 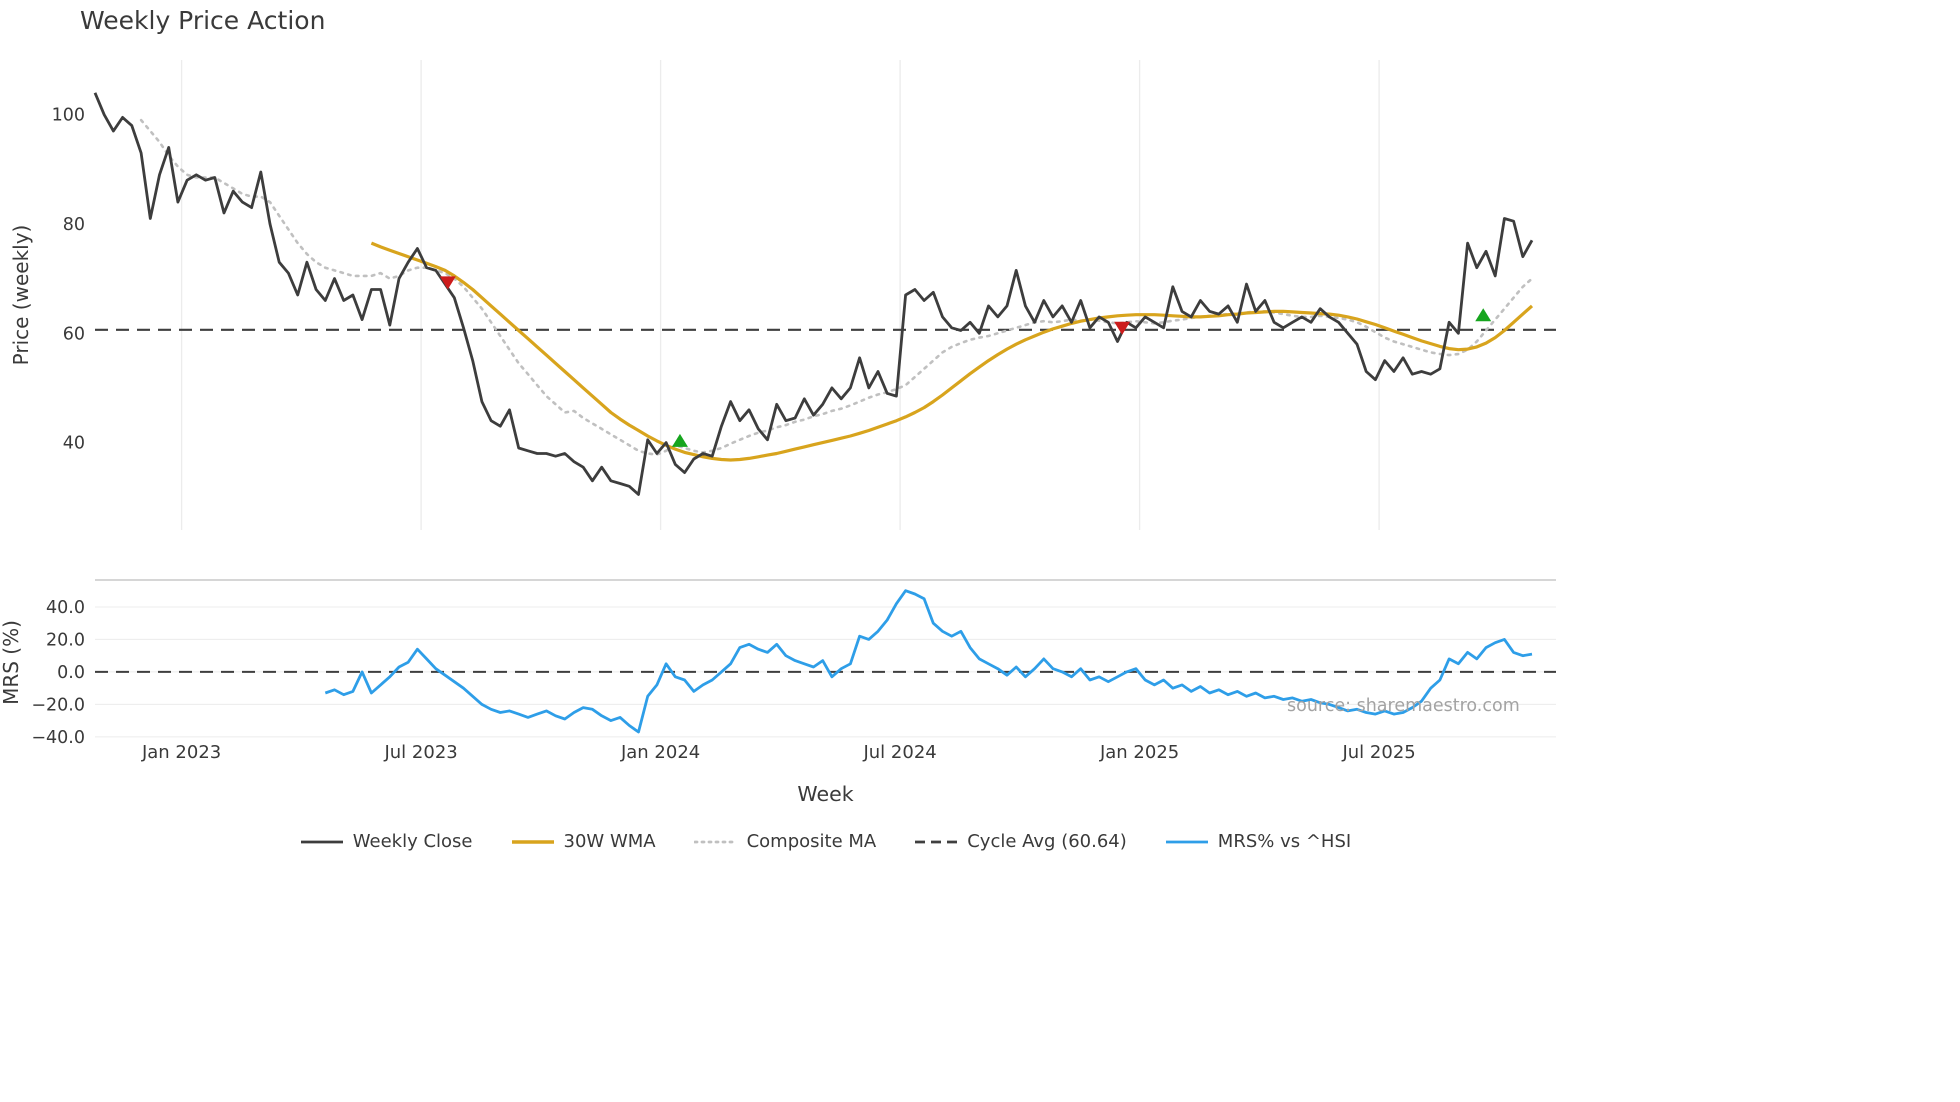 I want to click on legend-label: 30W WMA, so click(x=609, y=841).